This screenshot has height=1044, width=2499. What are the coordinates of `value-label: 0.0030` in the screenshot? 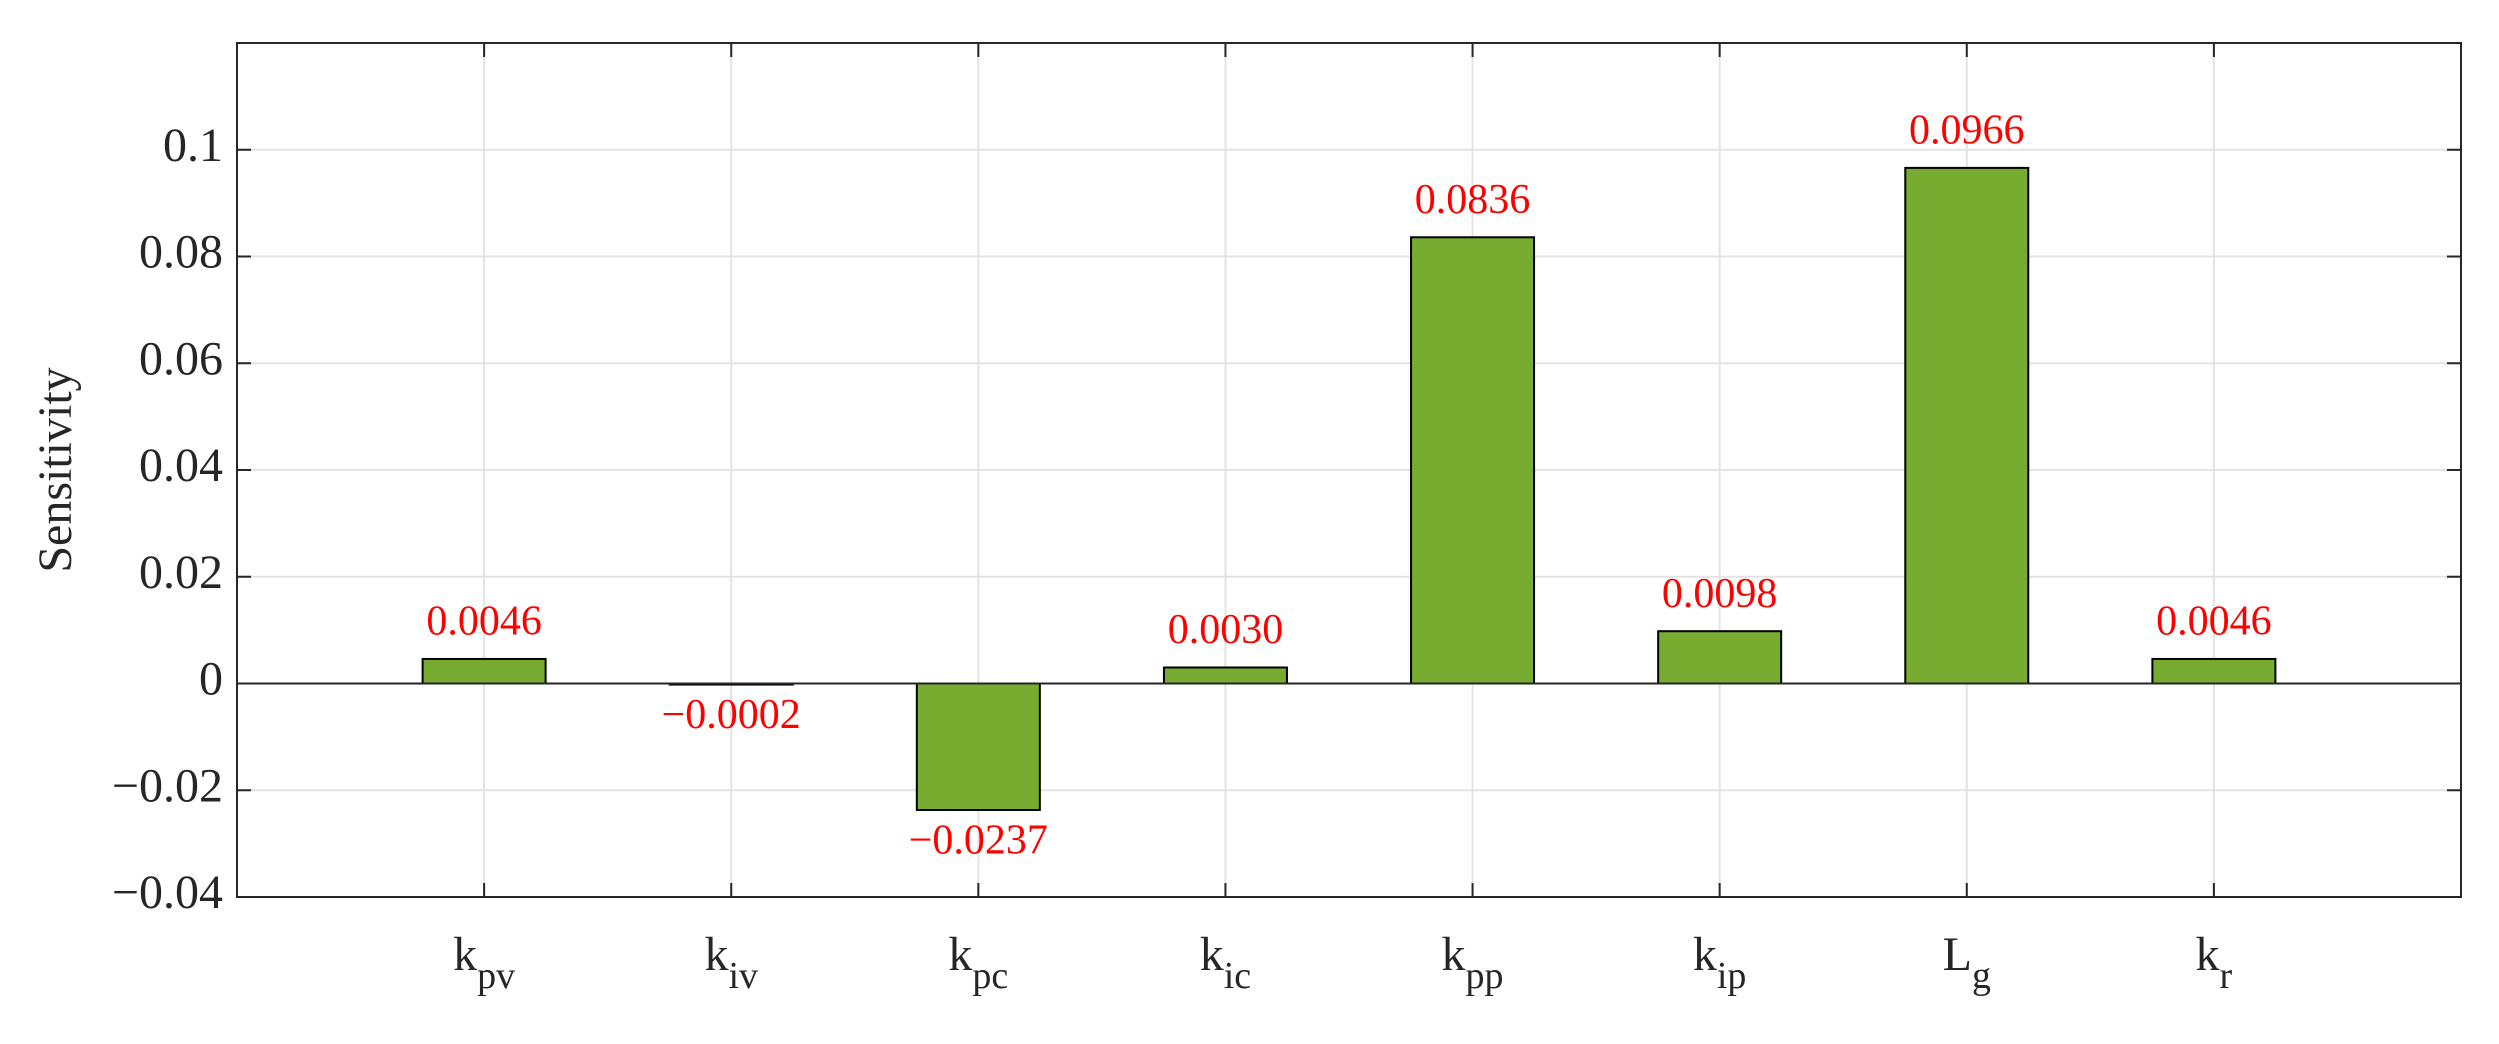 It's located at (1226, 630).